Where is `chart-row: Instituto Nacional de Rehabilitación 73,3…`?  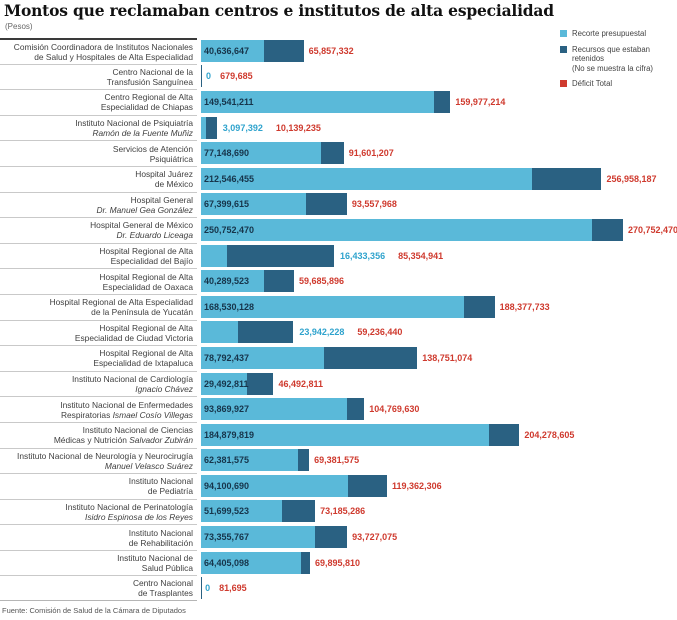 chart-row: Instituto Nacional de Rehabilitación 73,3… is located at coordinates (338, 537).